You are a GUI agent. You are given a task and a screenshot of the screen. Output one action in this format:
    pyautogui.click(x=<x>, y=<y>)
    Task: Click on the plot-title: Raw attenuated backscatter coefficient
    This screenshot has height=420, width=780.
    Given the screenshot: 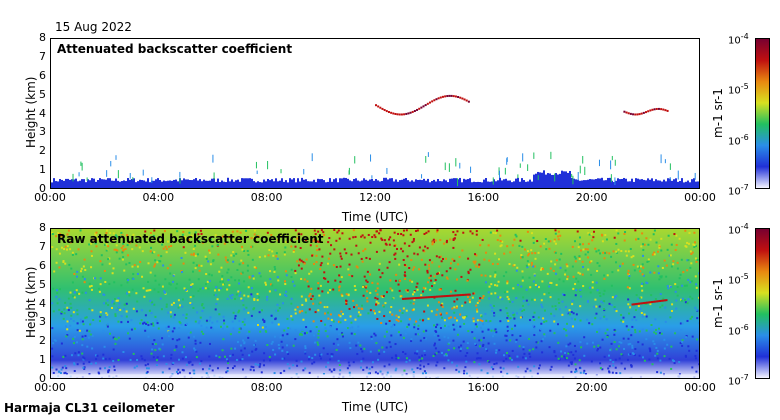 What is the action you would take?
    pyautogui.click(x=190, y=239)
    